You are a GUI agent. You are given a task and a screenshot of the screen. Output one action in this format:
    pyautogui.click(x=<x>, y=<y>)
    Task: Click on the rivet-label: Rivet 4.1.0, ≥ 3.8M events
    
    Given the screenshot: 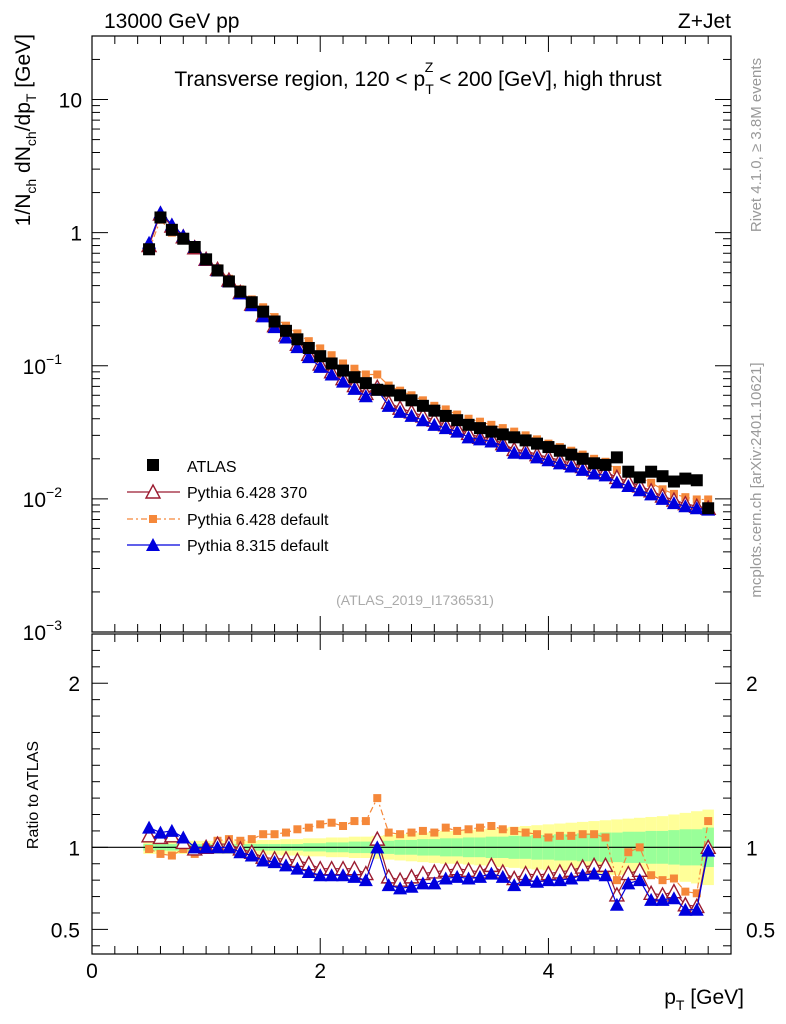 What is the action you would take?
    pyautogui.click(x=756, y=145)
    